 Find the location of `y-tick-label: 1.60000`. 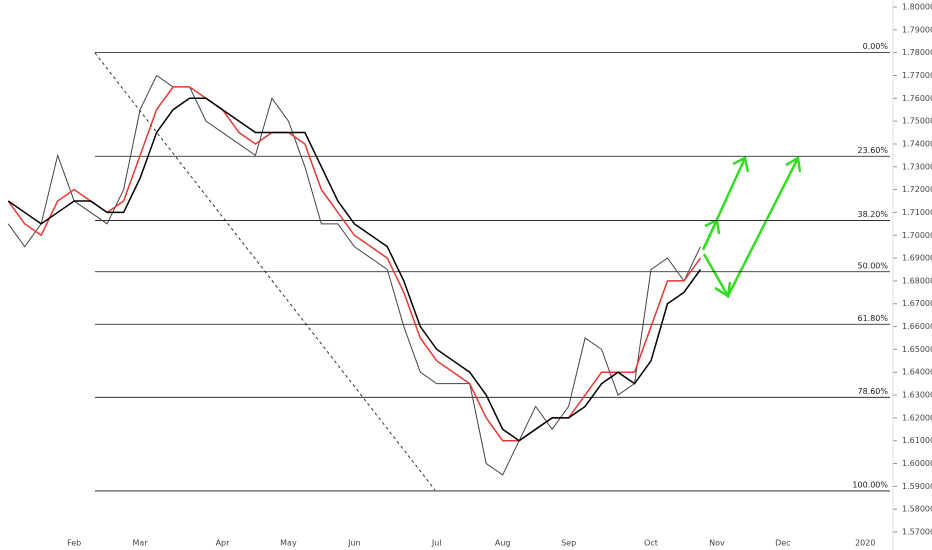

y-tick-label: 1.60000 is located at coordinates (917, 463).